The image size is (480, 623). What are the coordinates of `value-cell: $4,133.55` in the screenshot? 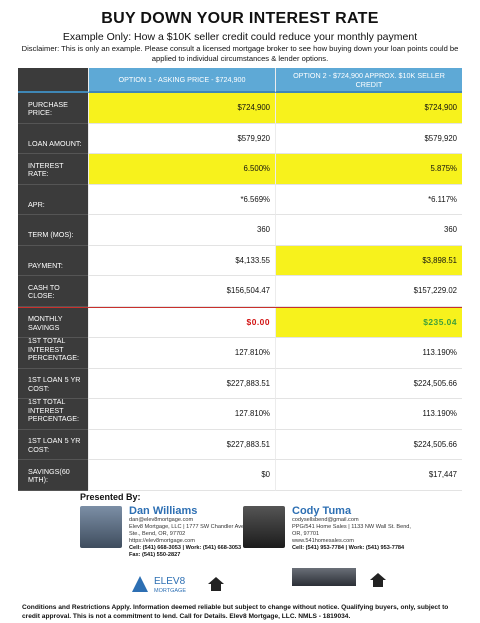 It's located at (181, 260).